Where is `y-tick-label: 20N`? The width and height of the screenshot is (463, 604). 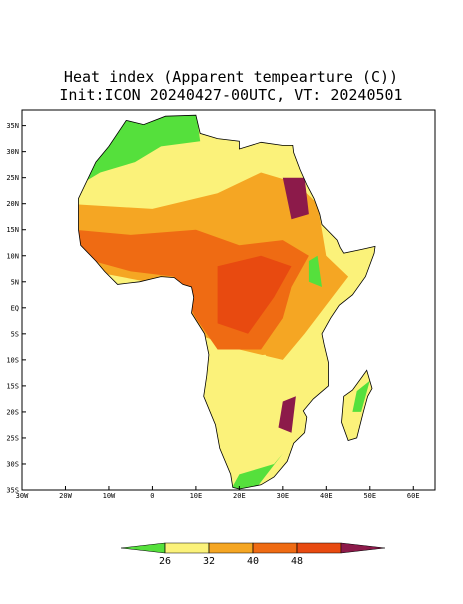 y-tick-label: 20N is located at coordinates (12, 204).